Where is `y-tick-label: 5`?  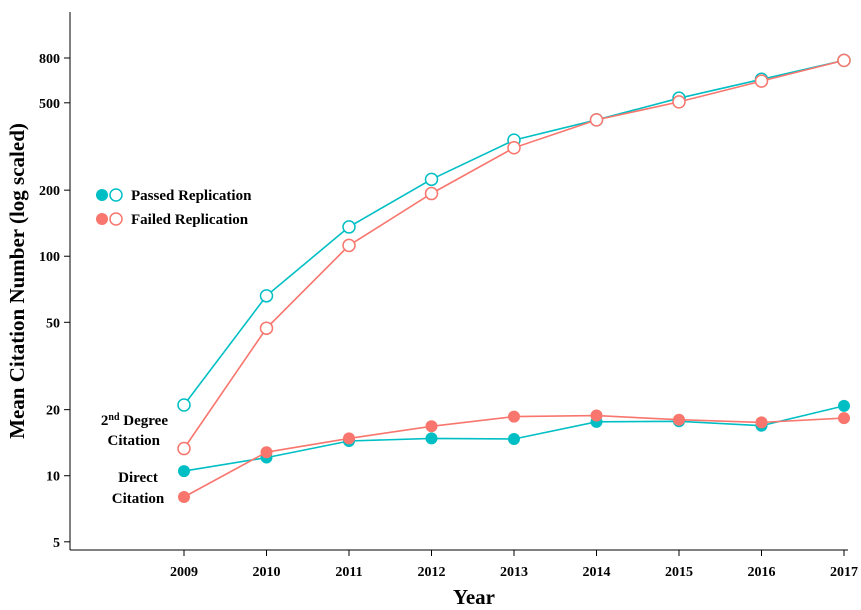
y-tick-label: 5 is located at coordinates (56, 543).